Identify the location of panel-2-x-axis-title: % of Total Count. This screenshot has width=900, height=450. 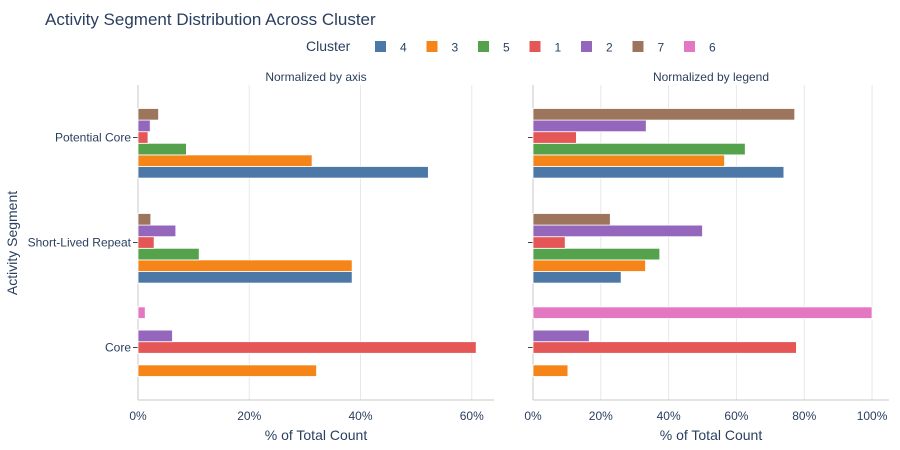
(711, 435).